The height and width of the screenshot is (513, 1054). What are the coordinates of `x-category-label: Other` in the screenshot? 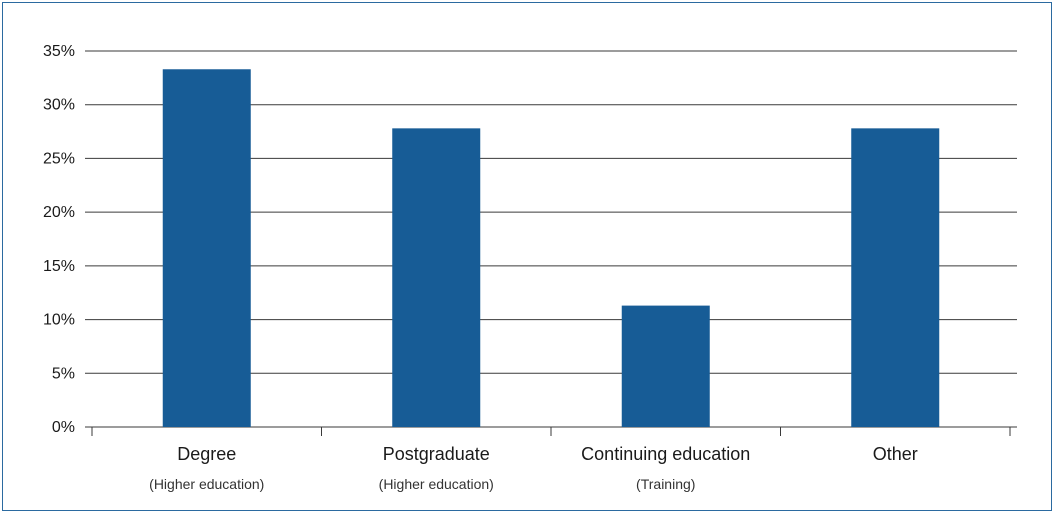 It's located at (895, 454).